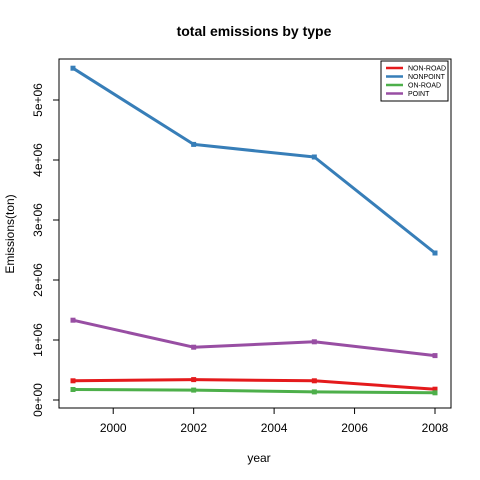  Describe the element at coordinates (10, 233) in the screenshot. I see `y-axis-label: Emissions(ton)` at that location.